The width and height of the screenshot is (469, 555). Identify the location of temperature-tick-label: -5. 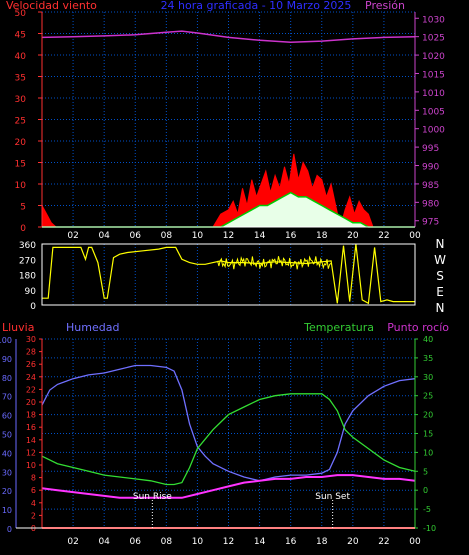
(427, 509).